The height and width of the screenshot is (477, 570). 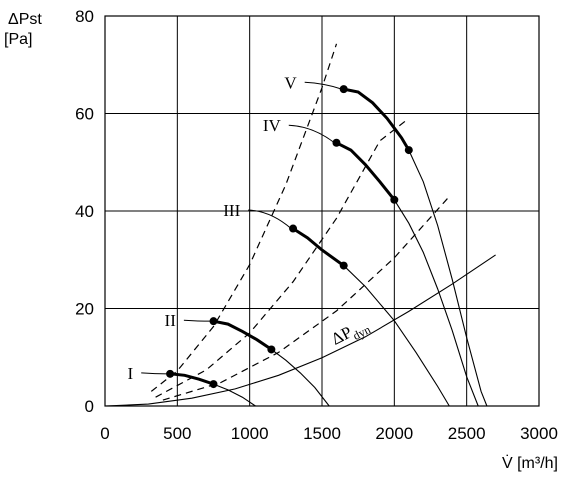 What do you see at coordinates (322, 433) in the screenshot?
I see `x-tick-label-1500: 1500` at bounding box center [322, 433].